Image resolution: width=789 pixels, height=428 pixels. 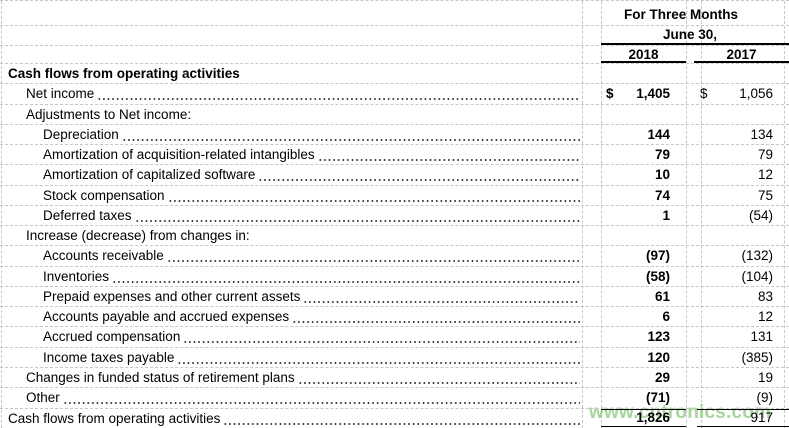 I want to click on value-2018: $ 1,405, so click(x=643, y=93).